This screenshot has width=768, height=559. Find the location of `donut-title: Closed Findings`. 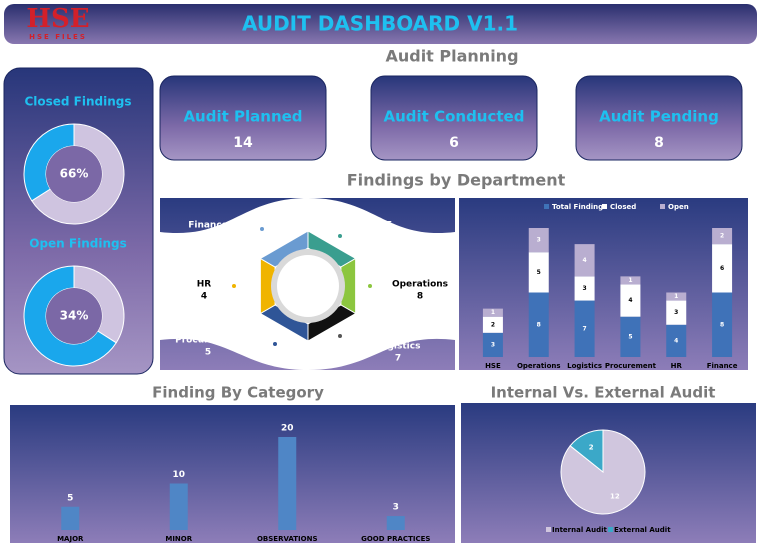

donut-title: Closed Findings is located at coordinates (77, 102).